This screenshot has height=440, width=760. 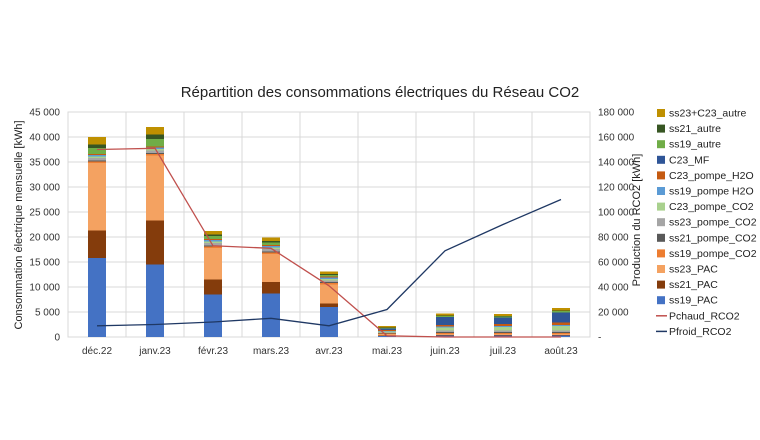 What do you see at coordinates (704, 316) in the screenshot?
I see `legend-label: Pchaud_RCO2` at bounding box center [704, 316].